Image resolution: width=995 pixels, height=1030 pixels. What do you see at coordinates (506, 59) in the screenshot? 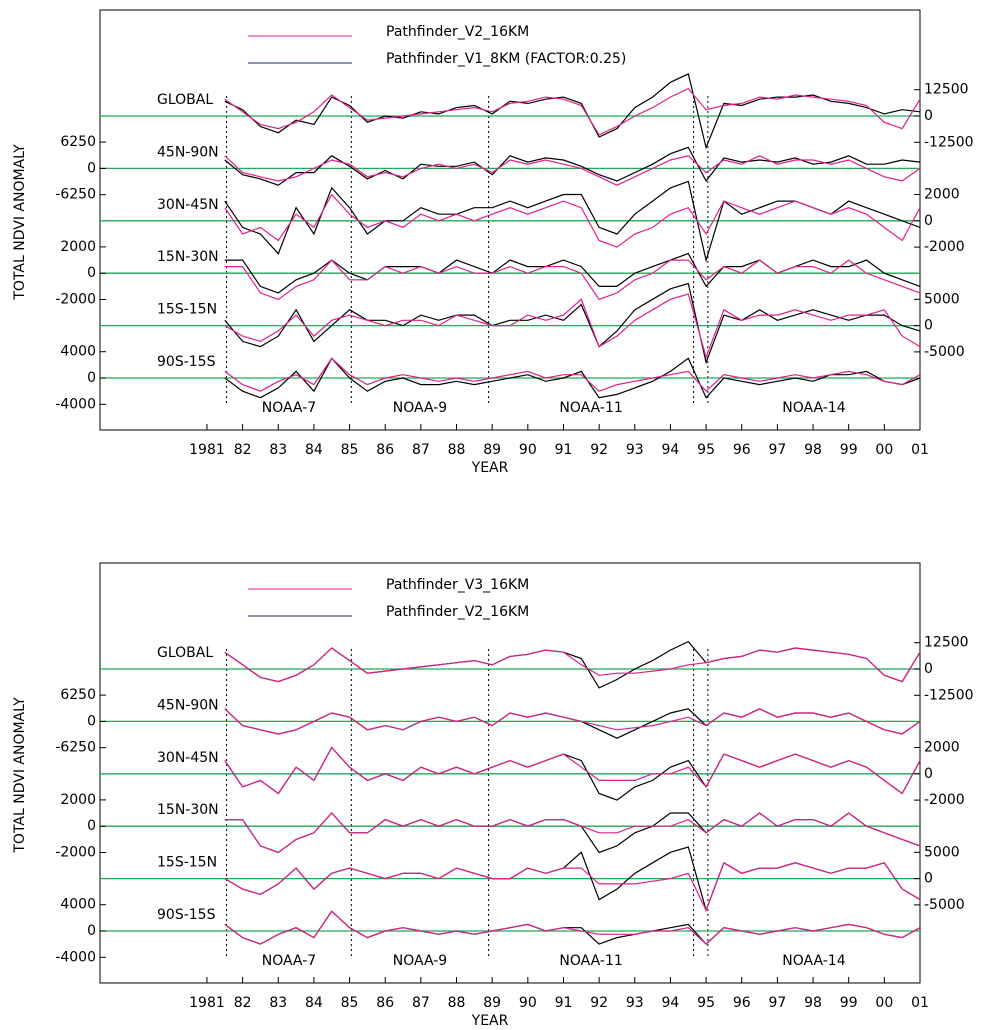
I see `legend-label: Pathfinder_V1_8KM (FACTOR:0.25)` at bounding box center [506, 59].